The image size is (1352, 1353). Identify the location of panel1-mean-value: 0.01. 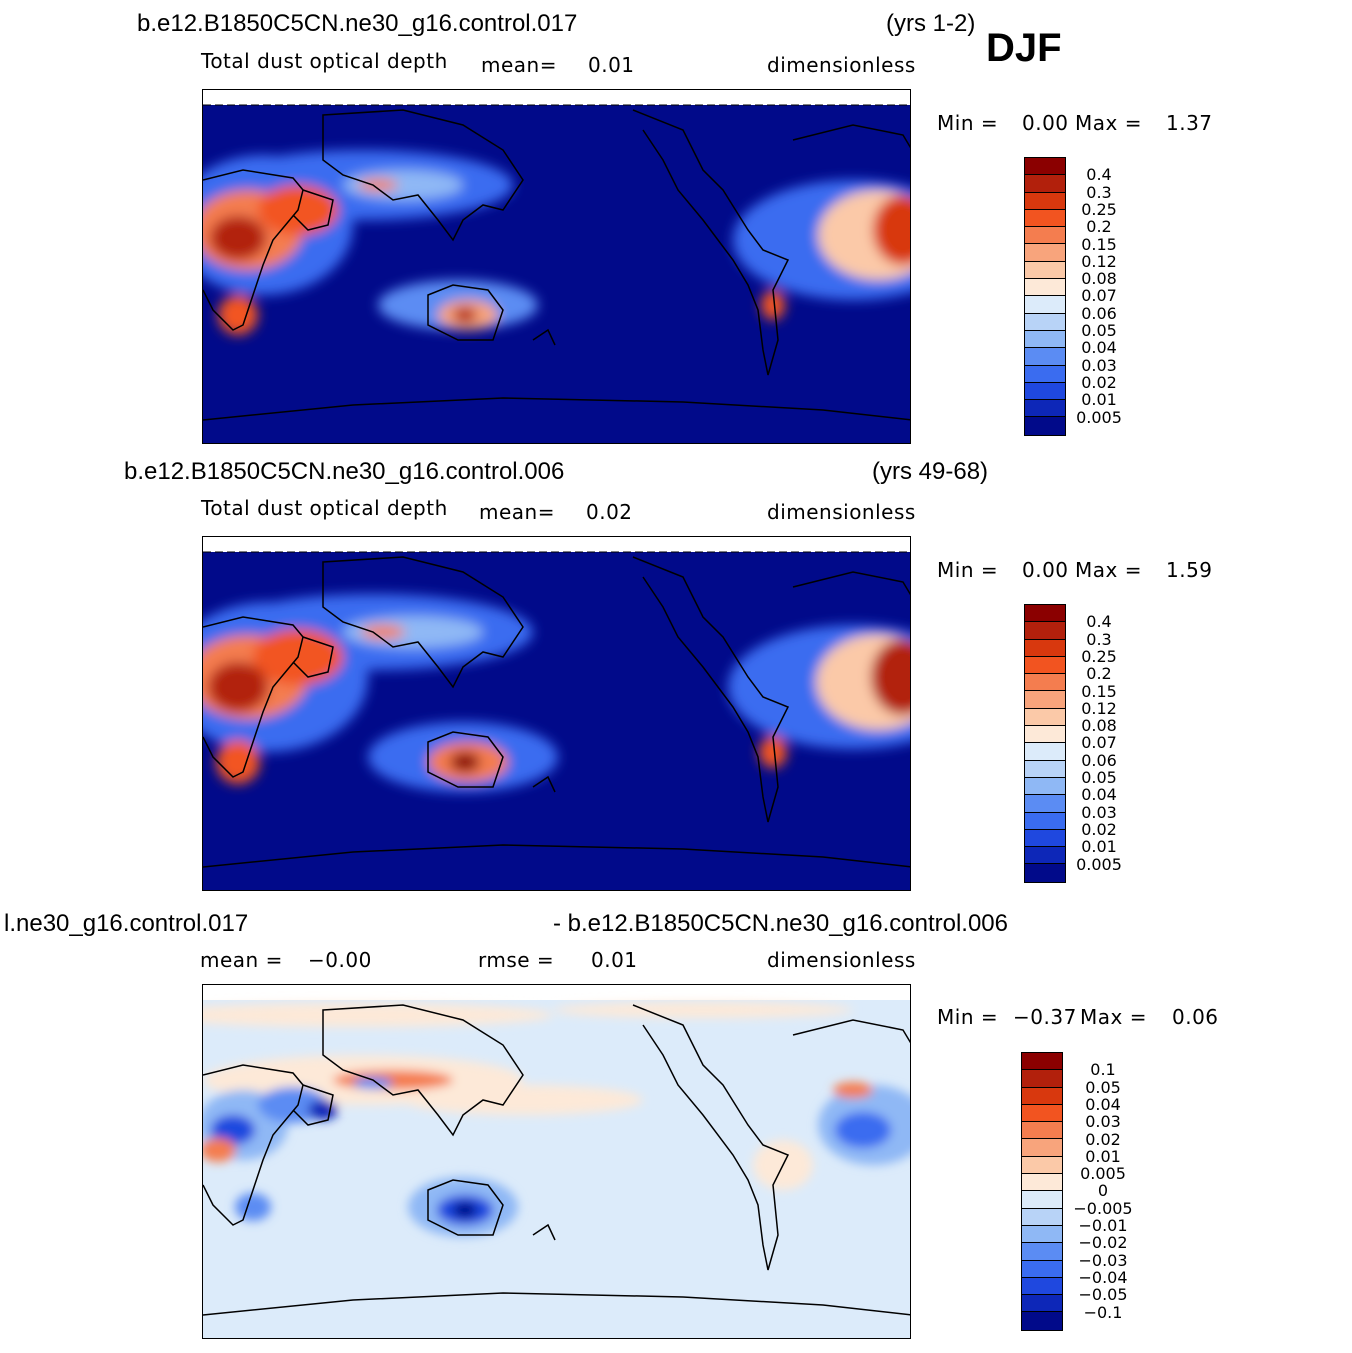
(611, 65).